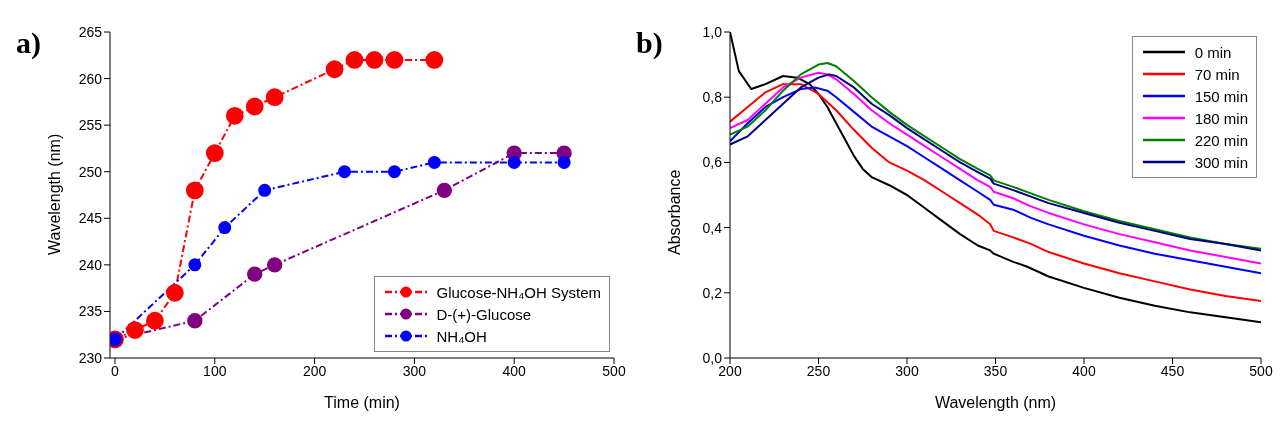 The height and width of the screenshot is (430, 1283). What do you see at coordinates (90, 31) in the screenshot?
I see `y-tick-label: 265` at bounding box center [90, 31].